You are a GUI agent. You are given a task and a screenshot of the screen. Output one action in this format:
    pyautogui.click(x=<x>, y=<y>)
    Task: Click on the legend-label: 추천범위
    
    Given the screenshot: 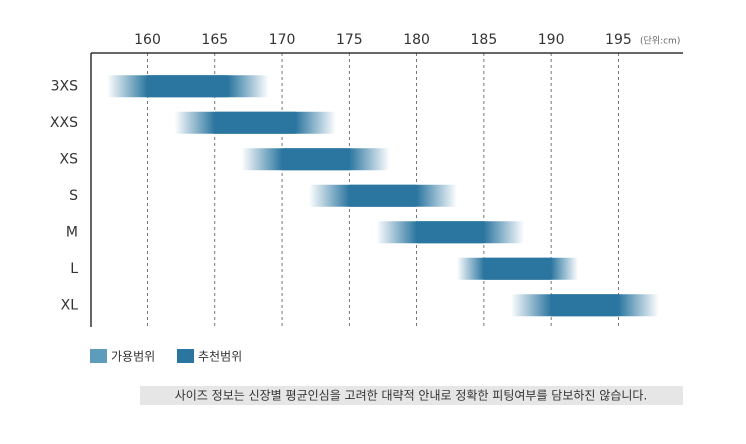 What is the action you would take?
    pyautogui.click(x=220, y=356)
    